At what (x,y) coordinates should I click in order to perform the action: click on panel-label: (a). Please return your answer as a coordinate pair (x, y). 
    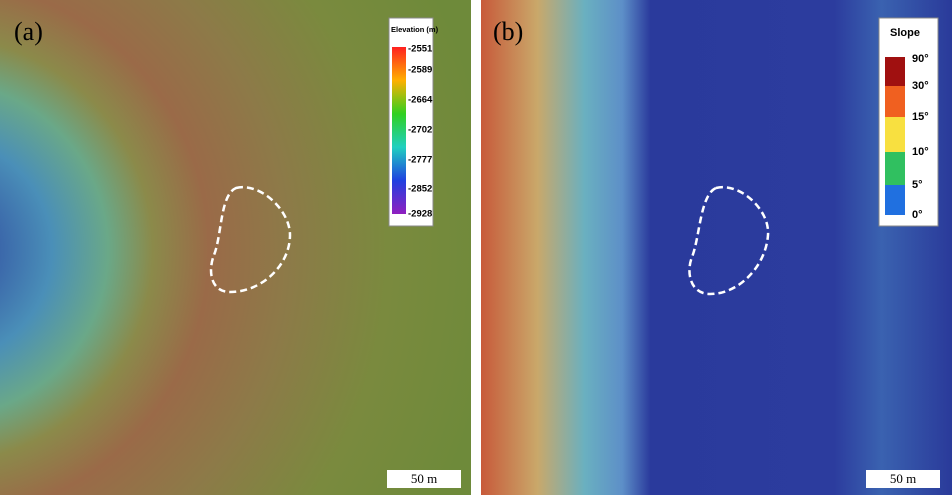
    Looking at the image, I should click on (28, 31).